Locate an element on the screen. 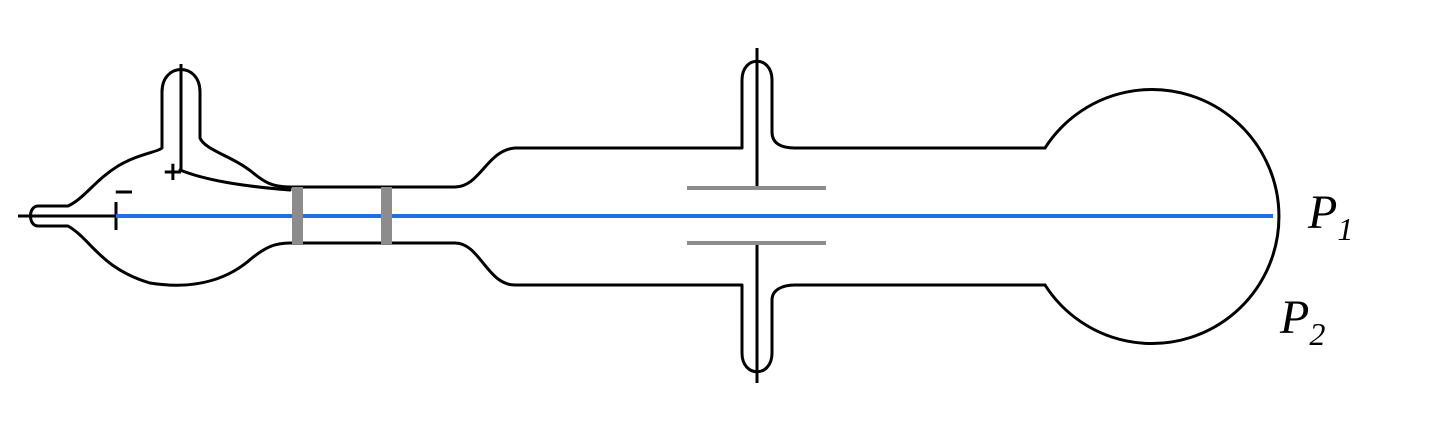 The height and width of the screenshot is (446, 1432). cathode-minus-sign: − is located at coordinates (124, 192).